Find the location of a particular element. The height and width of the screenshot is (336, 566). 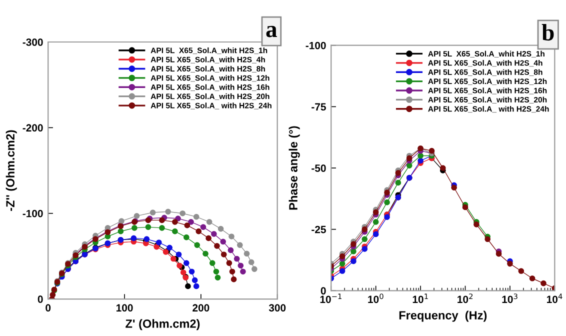

x-tick-label: 0 is located at coordinates (48, 308).